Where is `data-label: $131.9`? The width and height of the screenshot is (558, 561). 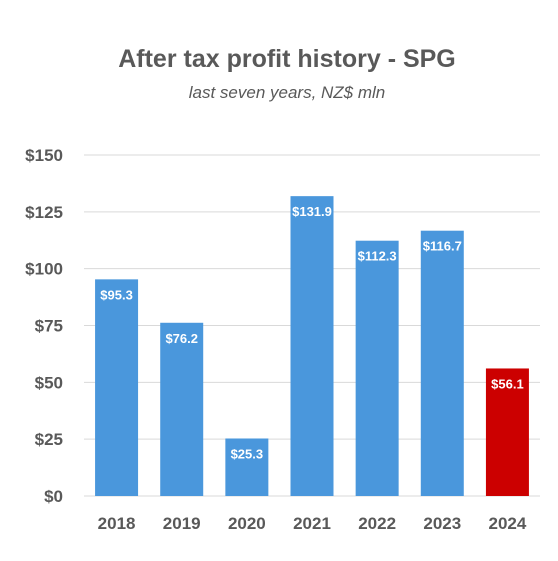
data-label: $131.9 is located at coordinates (312, 211).